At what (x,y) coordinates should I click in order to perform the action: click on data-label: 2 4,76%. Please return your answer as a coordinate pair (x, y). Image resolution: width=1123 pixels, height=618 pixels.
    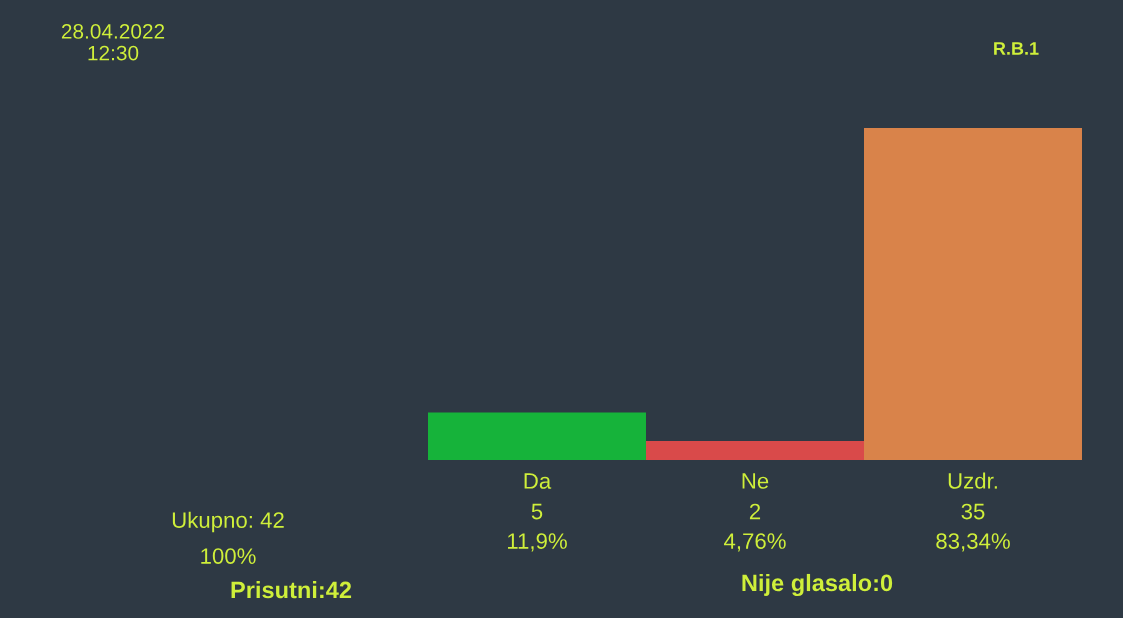
    Looking at the image, I should click on (755, 527).